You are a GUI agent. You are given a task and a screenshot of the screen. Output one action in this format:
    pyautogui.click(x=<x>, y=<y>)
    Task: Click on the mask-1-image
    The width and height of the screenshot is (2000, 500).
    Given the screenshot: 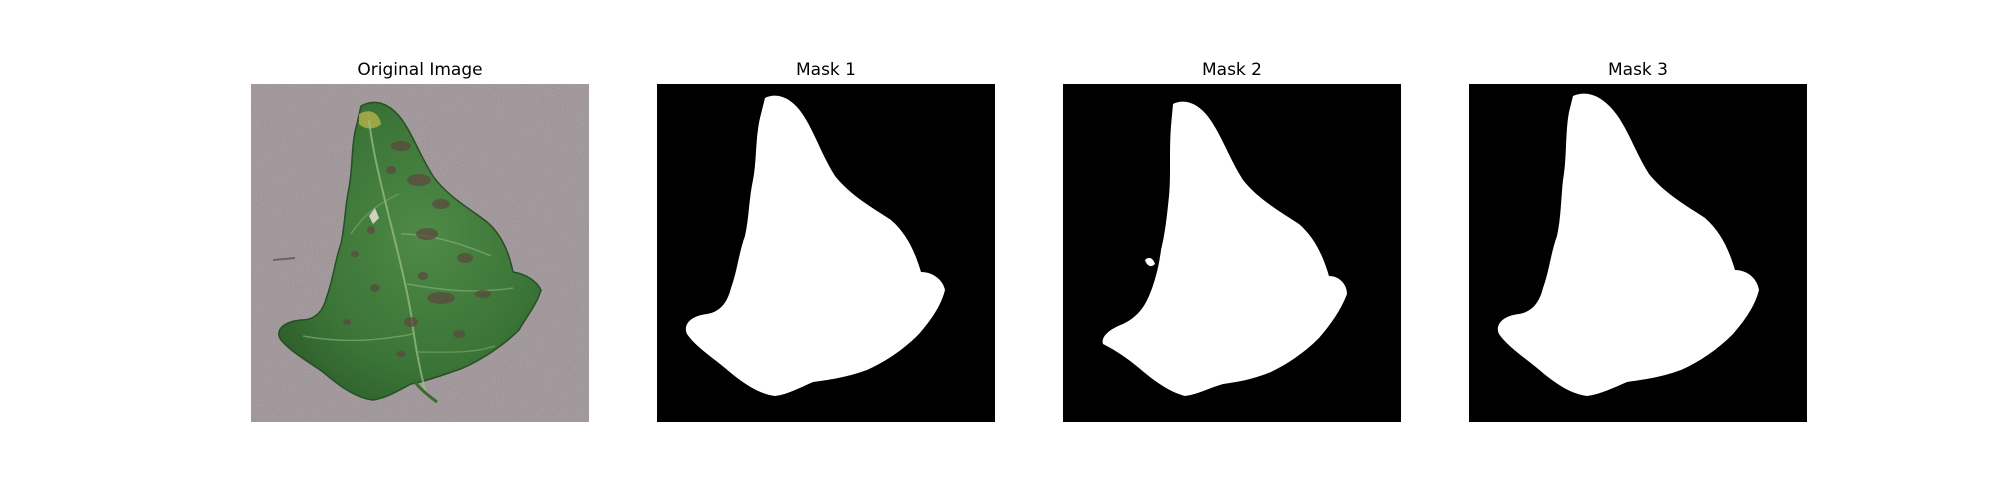 What is the action you would take?
    pyautogui.click(x=826, y=253)
    